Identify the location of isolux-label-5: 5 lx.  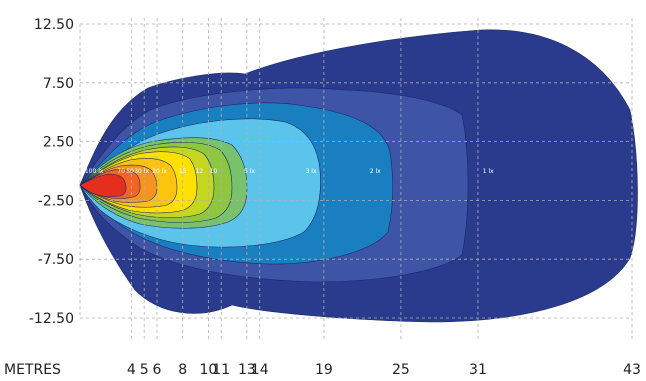
(249, 171).